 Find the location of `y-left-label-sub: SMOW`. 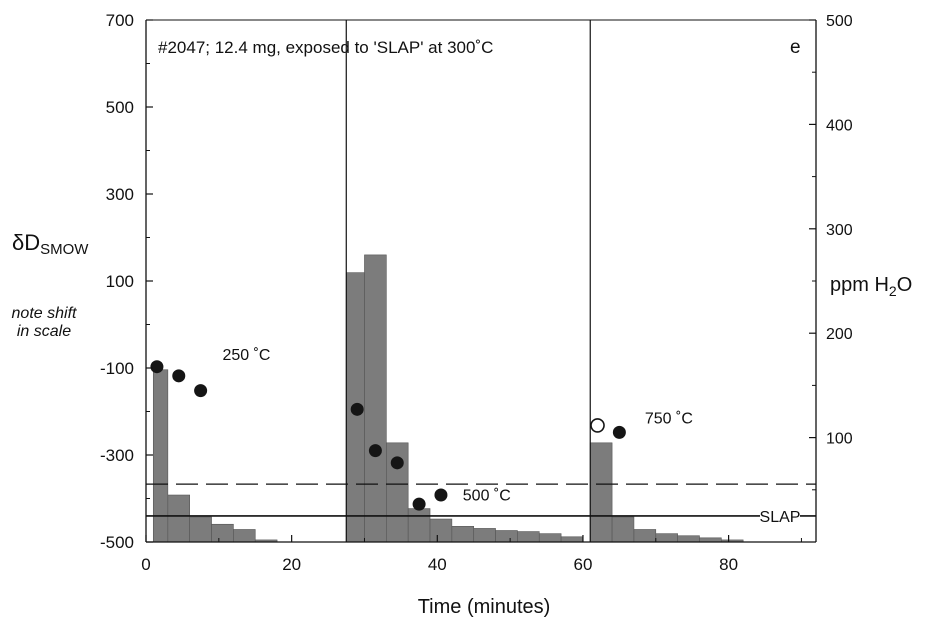

y-left-label-sub: SMOW is located at coordinates (64, 249).